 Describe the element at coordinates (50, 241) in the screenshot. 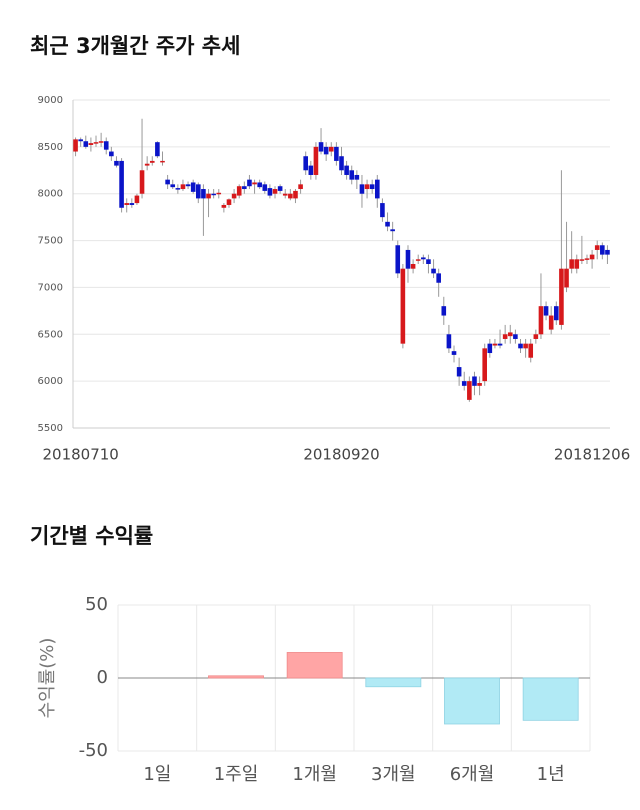

I see `y-tick-label: 7500` at that location.